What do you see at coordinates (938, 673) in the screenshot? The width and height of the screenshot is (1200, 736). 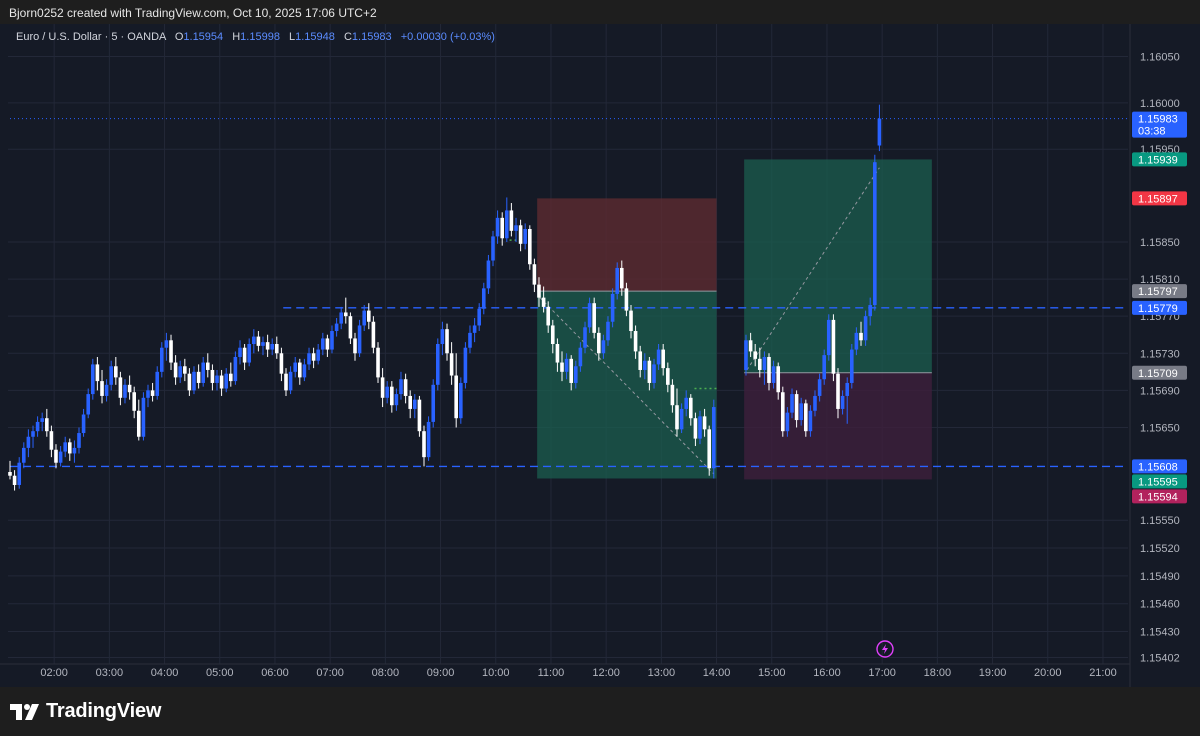 I see `x-tick-label: 18:00` at bounding box center [938, 673].